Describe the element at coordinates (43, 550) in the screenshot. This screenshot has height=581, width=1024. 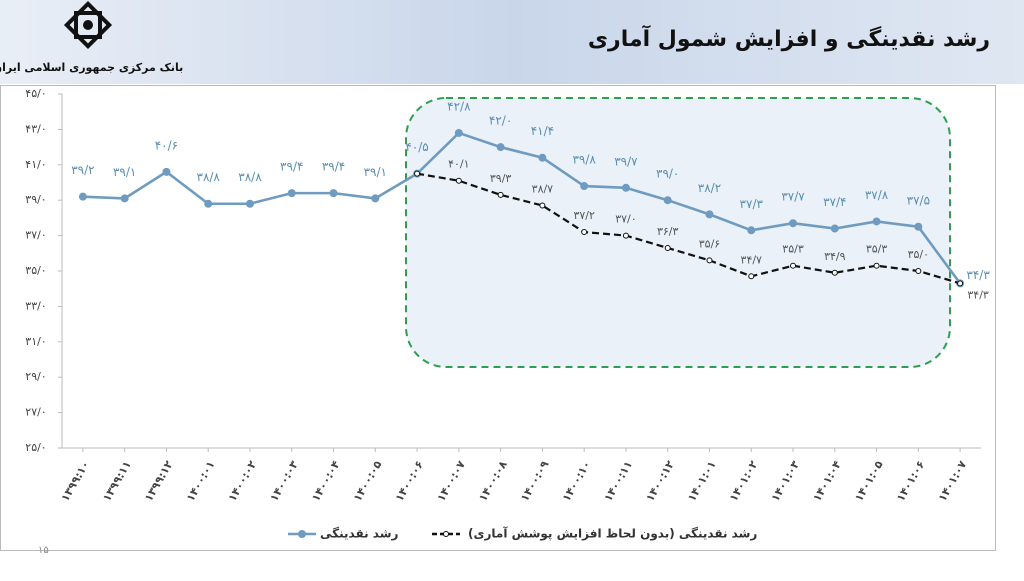
I see `page-number: ۱۵` at that location.